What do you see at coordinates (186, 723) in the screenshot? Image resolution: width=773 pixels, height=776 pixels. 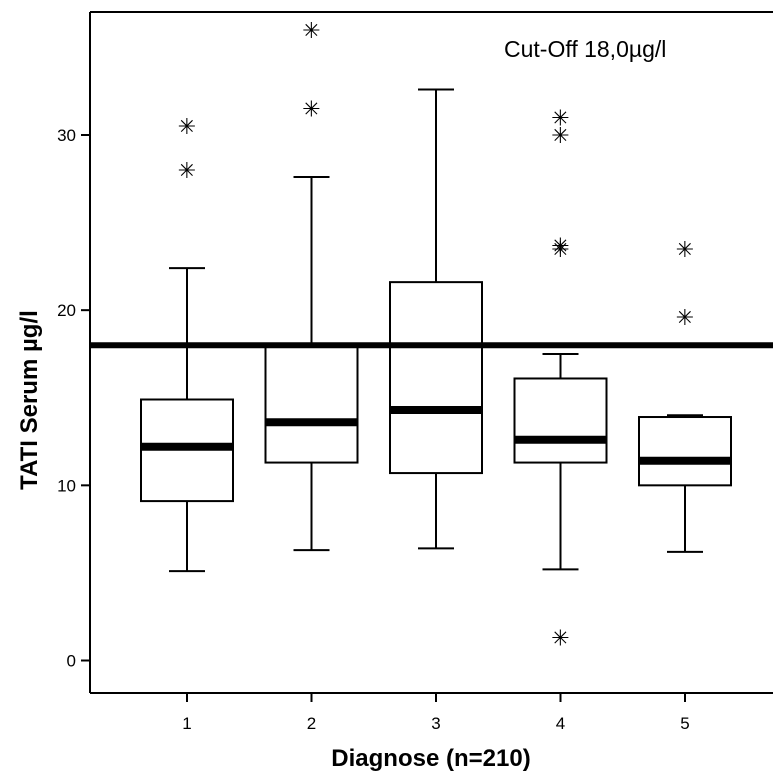 I see `x-tick-label: 1` at bounding box center [186, 723].